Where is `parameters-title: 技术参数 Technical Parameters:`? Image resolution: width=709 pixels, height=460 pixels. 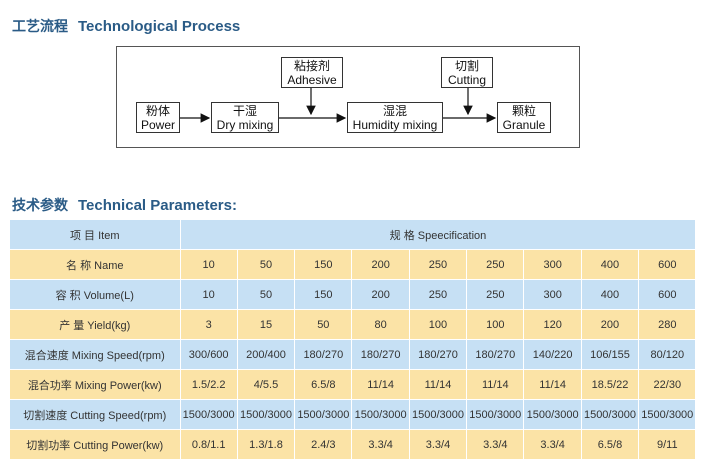
parameters-title: 技术参数 Technical Parameters: is located at coordinates (124, 205).